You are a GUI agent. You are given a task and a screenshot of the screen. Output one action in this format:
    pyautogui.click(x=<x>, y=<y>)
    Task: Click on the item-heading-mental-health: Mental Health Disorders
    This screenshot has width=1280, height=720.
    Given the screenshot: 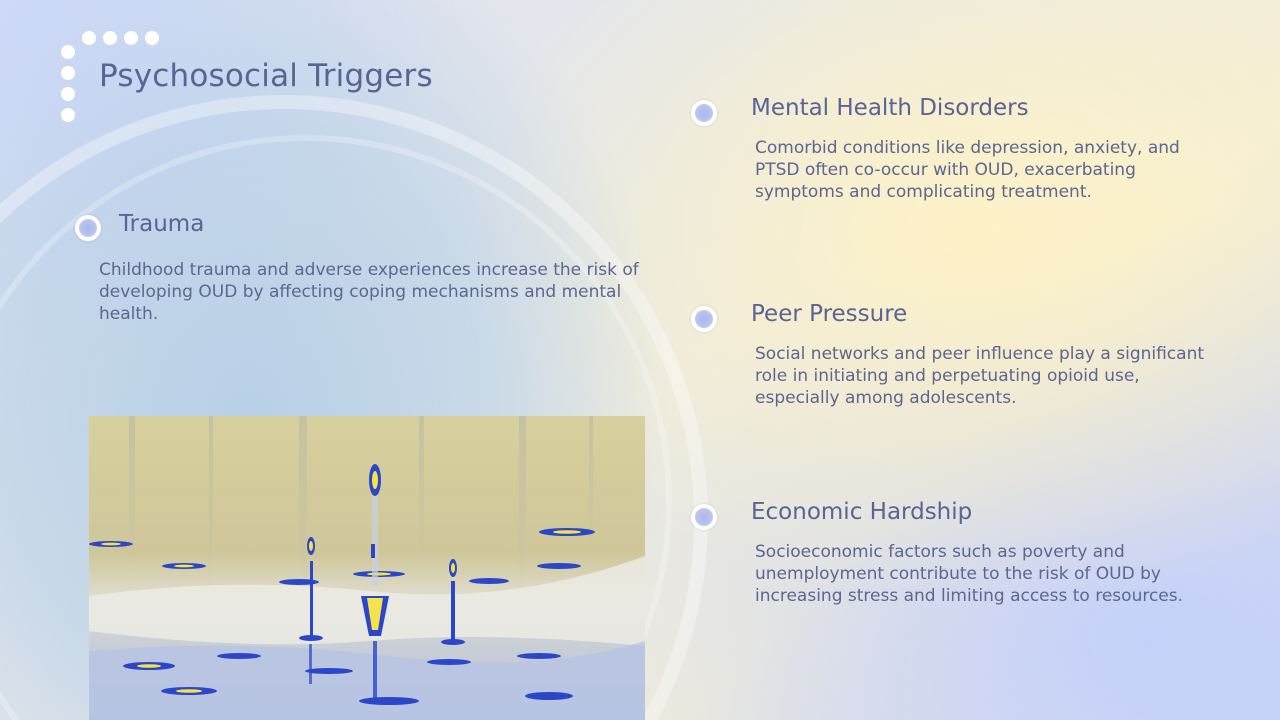 What is the action you would take?
    pyautogui.click(x=890, y=108)
    